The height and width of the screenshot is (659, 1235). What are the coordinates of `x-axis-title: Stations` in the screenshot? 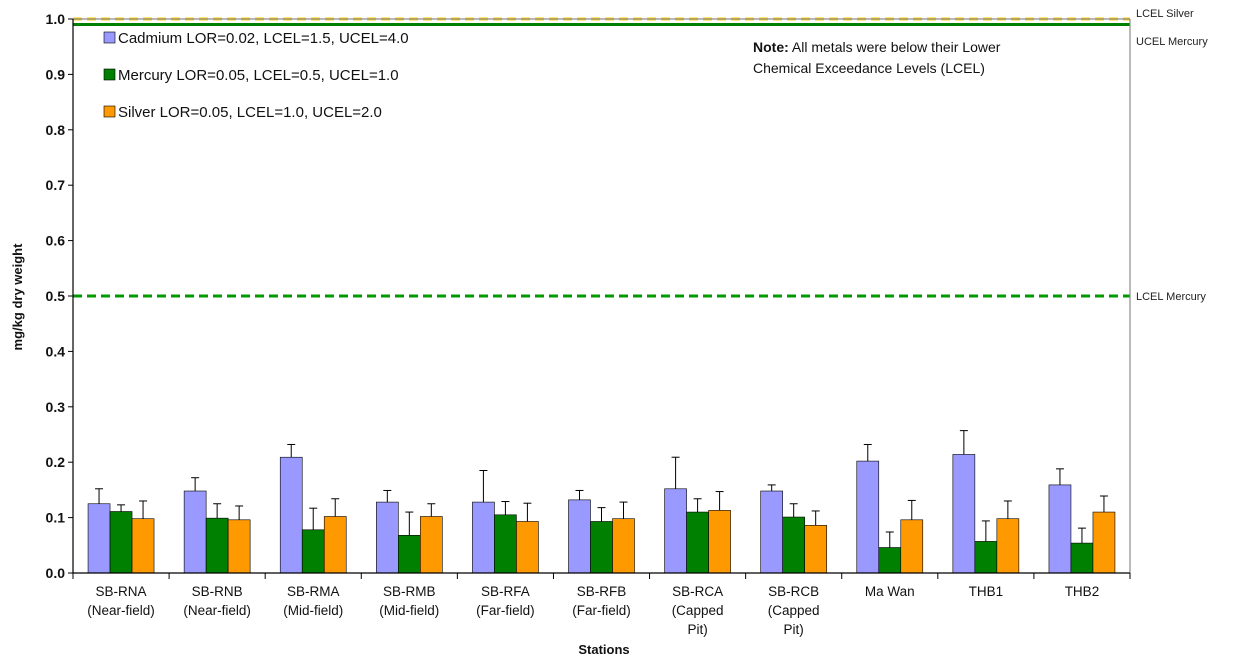 It's located at (603, 649).